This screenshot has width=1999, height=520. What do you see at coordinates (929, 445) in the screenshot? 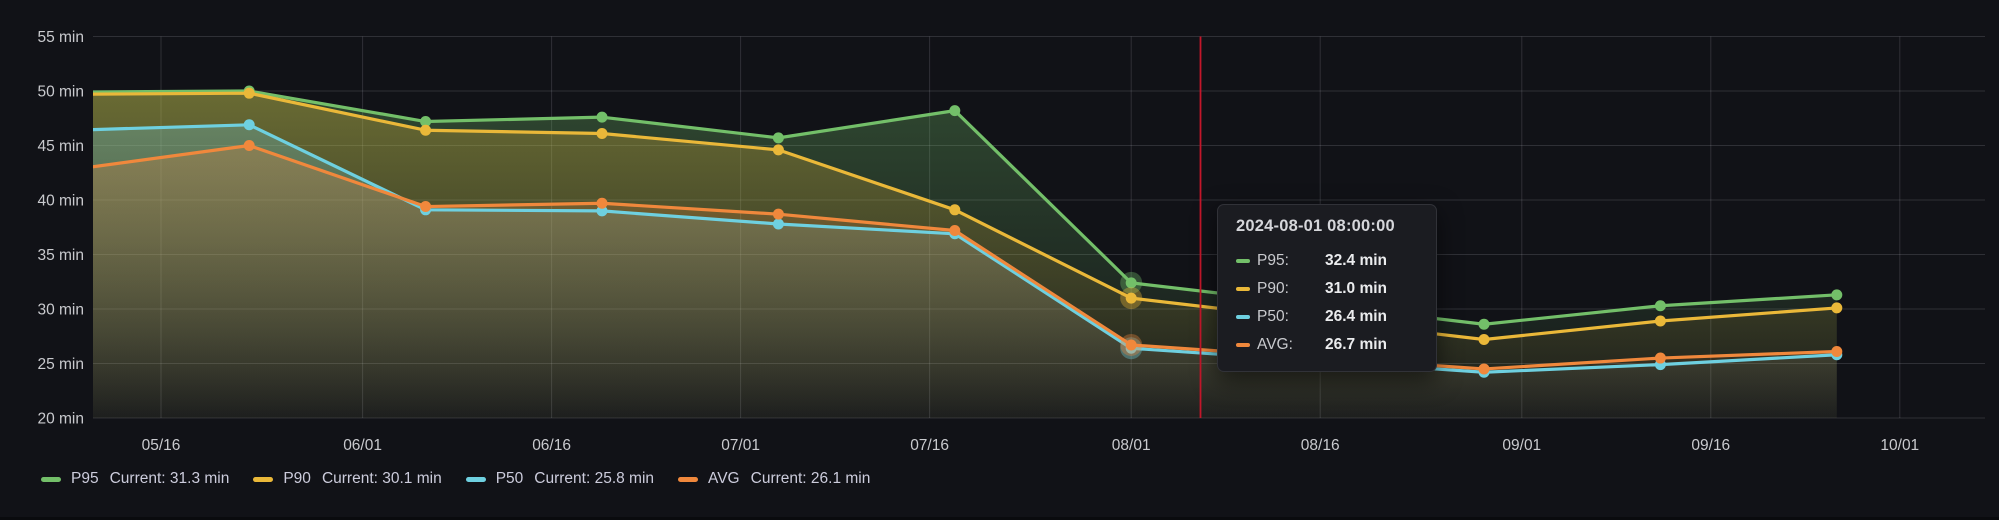
I see `x-axis-tick-label: 07/16` at bounding box center [929, 445].